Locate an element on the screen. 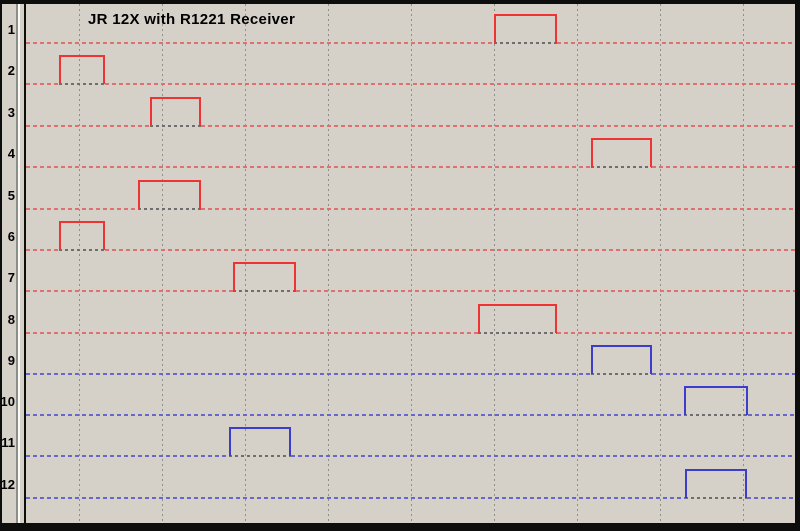 The image size is (800, 531). gutter-divider-shadow is located at coordinates (17, 263).